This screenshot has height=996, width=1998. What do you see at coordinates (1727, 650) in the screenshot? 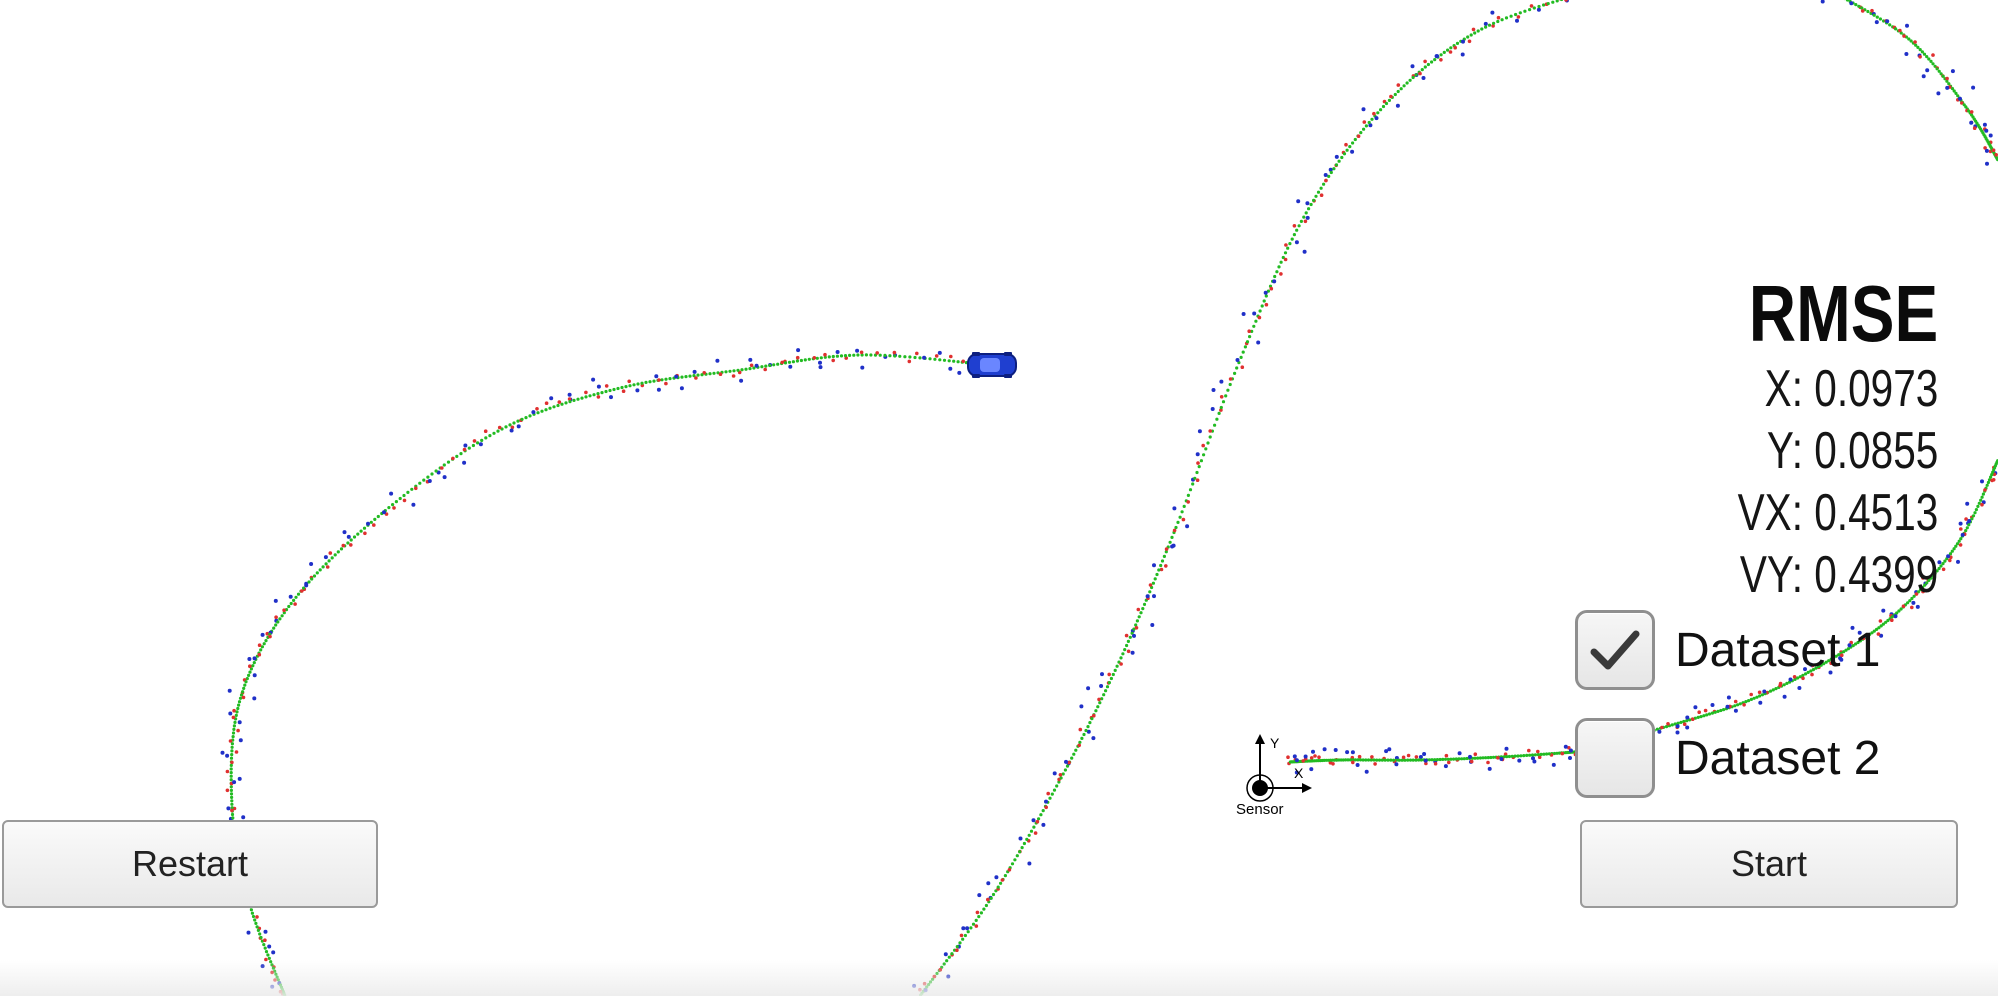
I see `dataset-1-option: Dataset 1` at bounding box center [1727, 650].